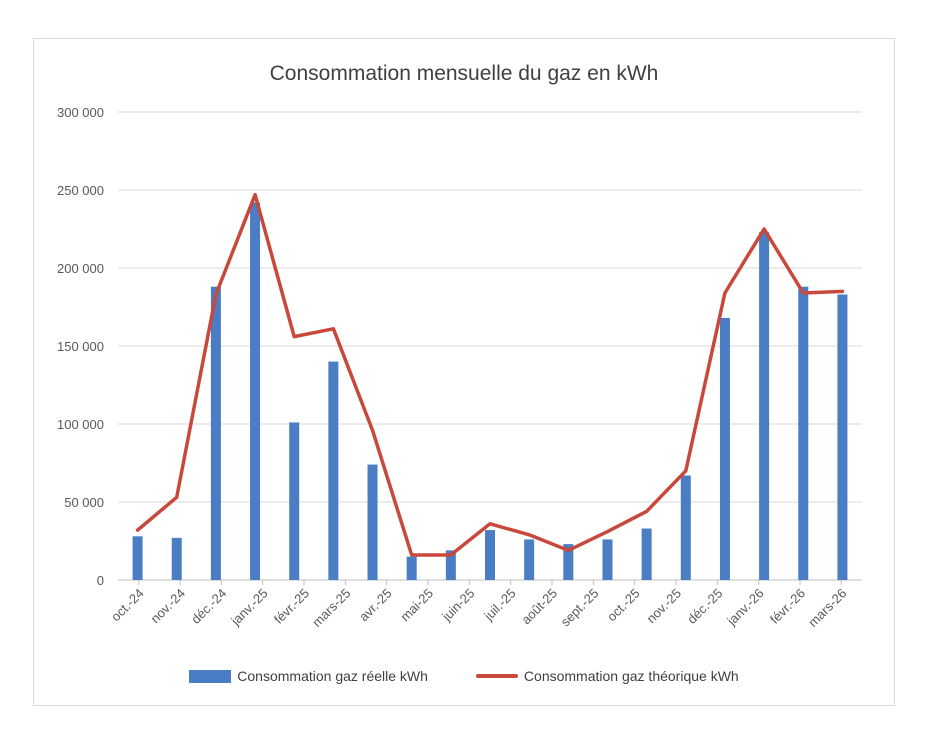 The width and height of the screenshot is (930, 746). What do you see at coordinates (623, 605) in the screenshot?
I see `x-tick-label: oct.-25` at bounding box center [623, 605].